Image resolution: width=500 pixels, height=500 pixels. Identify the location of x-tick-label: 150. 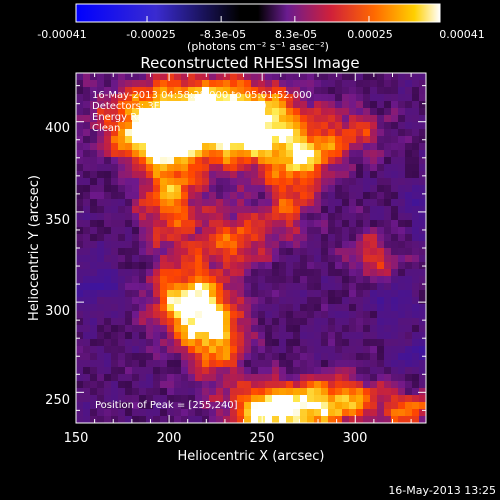
(76, 438).